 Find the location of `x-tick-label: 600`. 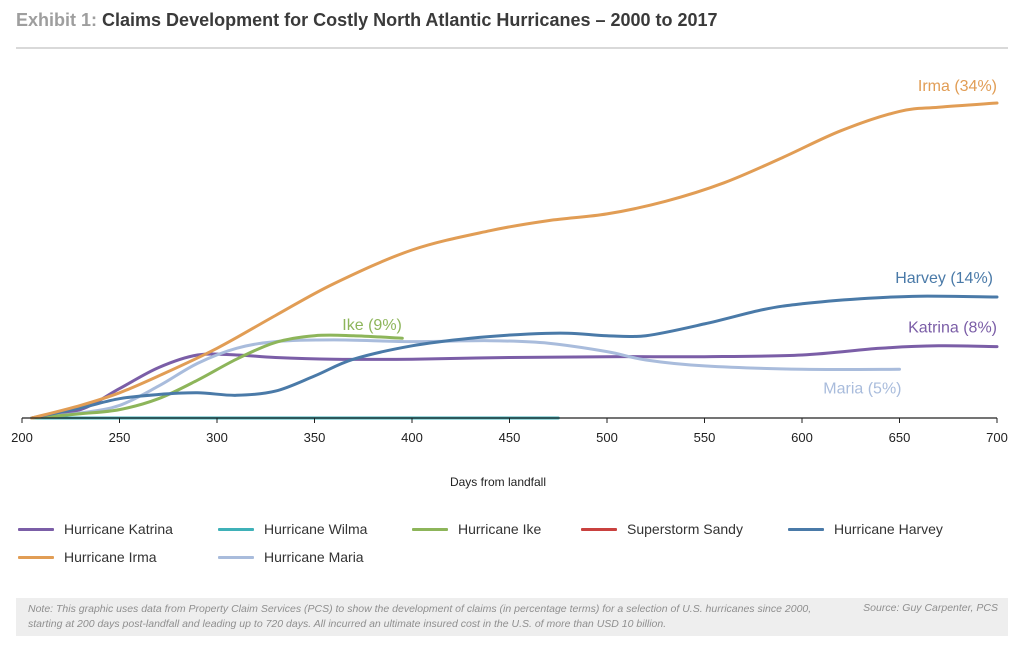

x-tick-label: 600 is located at coordinates (802, 437).